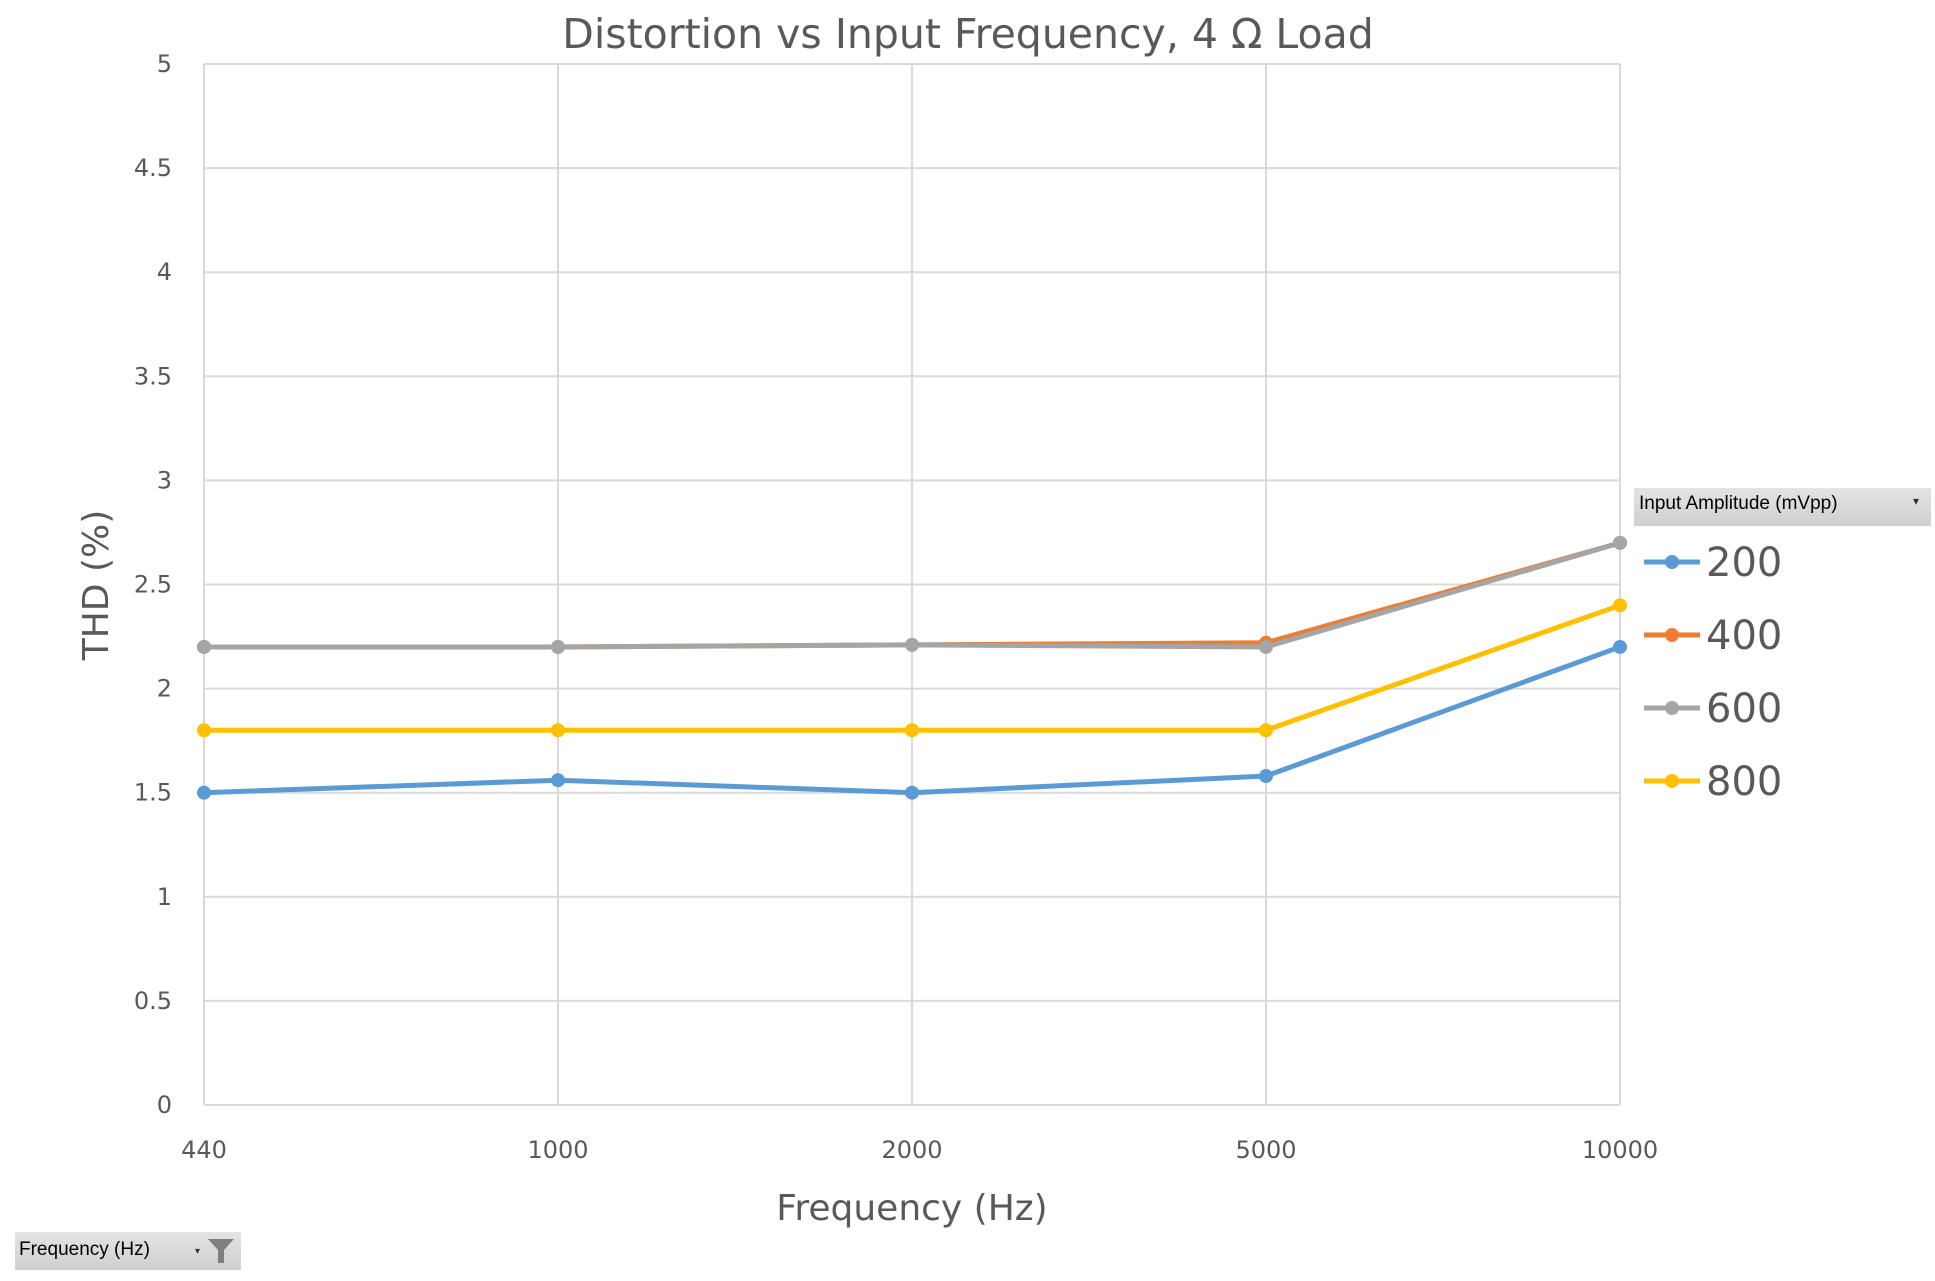 The width and height of the screenshot is (1935, 1281). Describe the element at coordinates (1738, 503) in the screenshot. I see `legend-title: Input Amplitude (mVpp)` at that location.